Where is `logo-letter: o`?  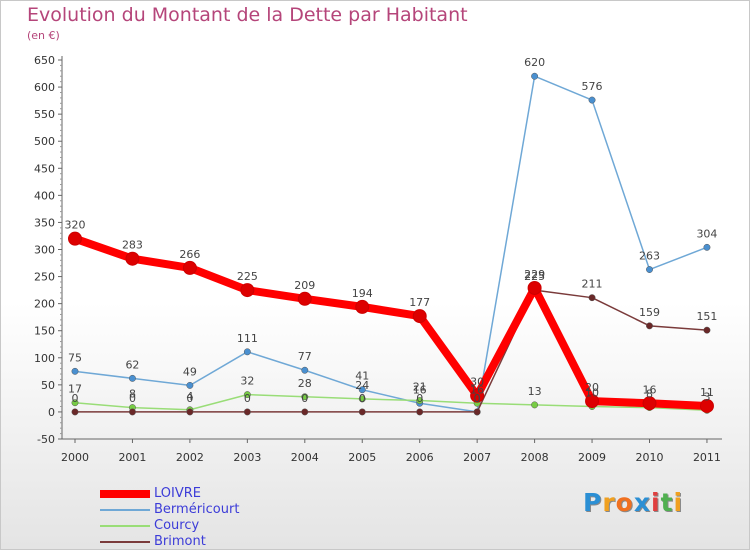
logo-letter: o is located at coordinates (624, 502).